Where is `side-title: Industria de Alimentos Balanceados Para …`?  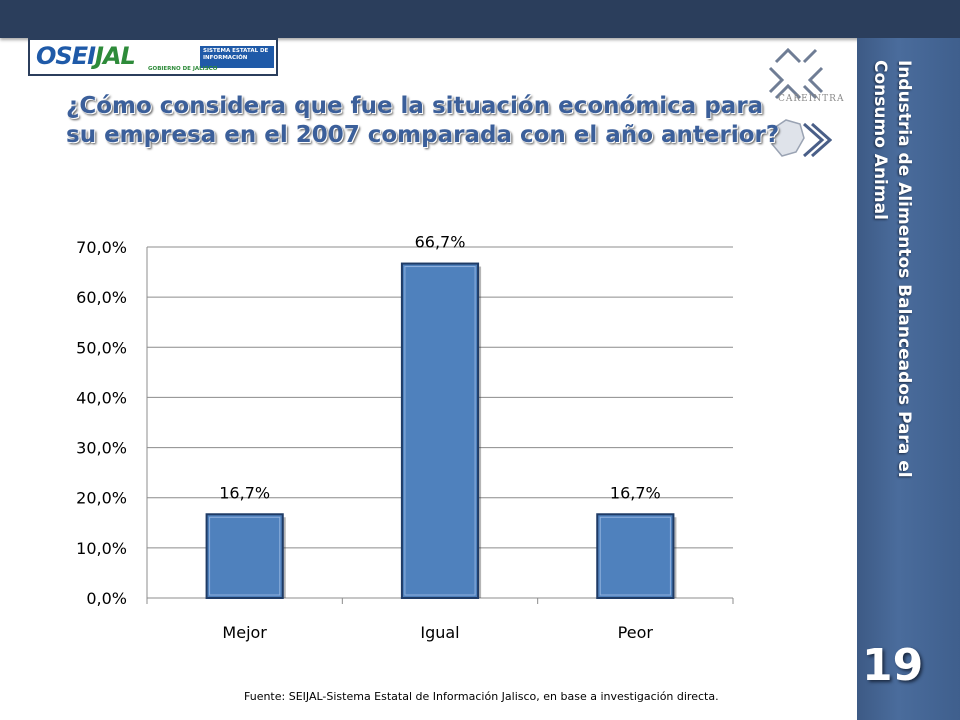
side-title: Industria de Alimentos Balanceados Para … is located at coordinates (892, 269).